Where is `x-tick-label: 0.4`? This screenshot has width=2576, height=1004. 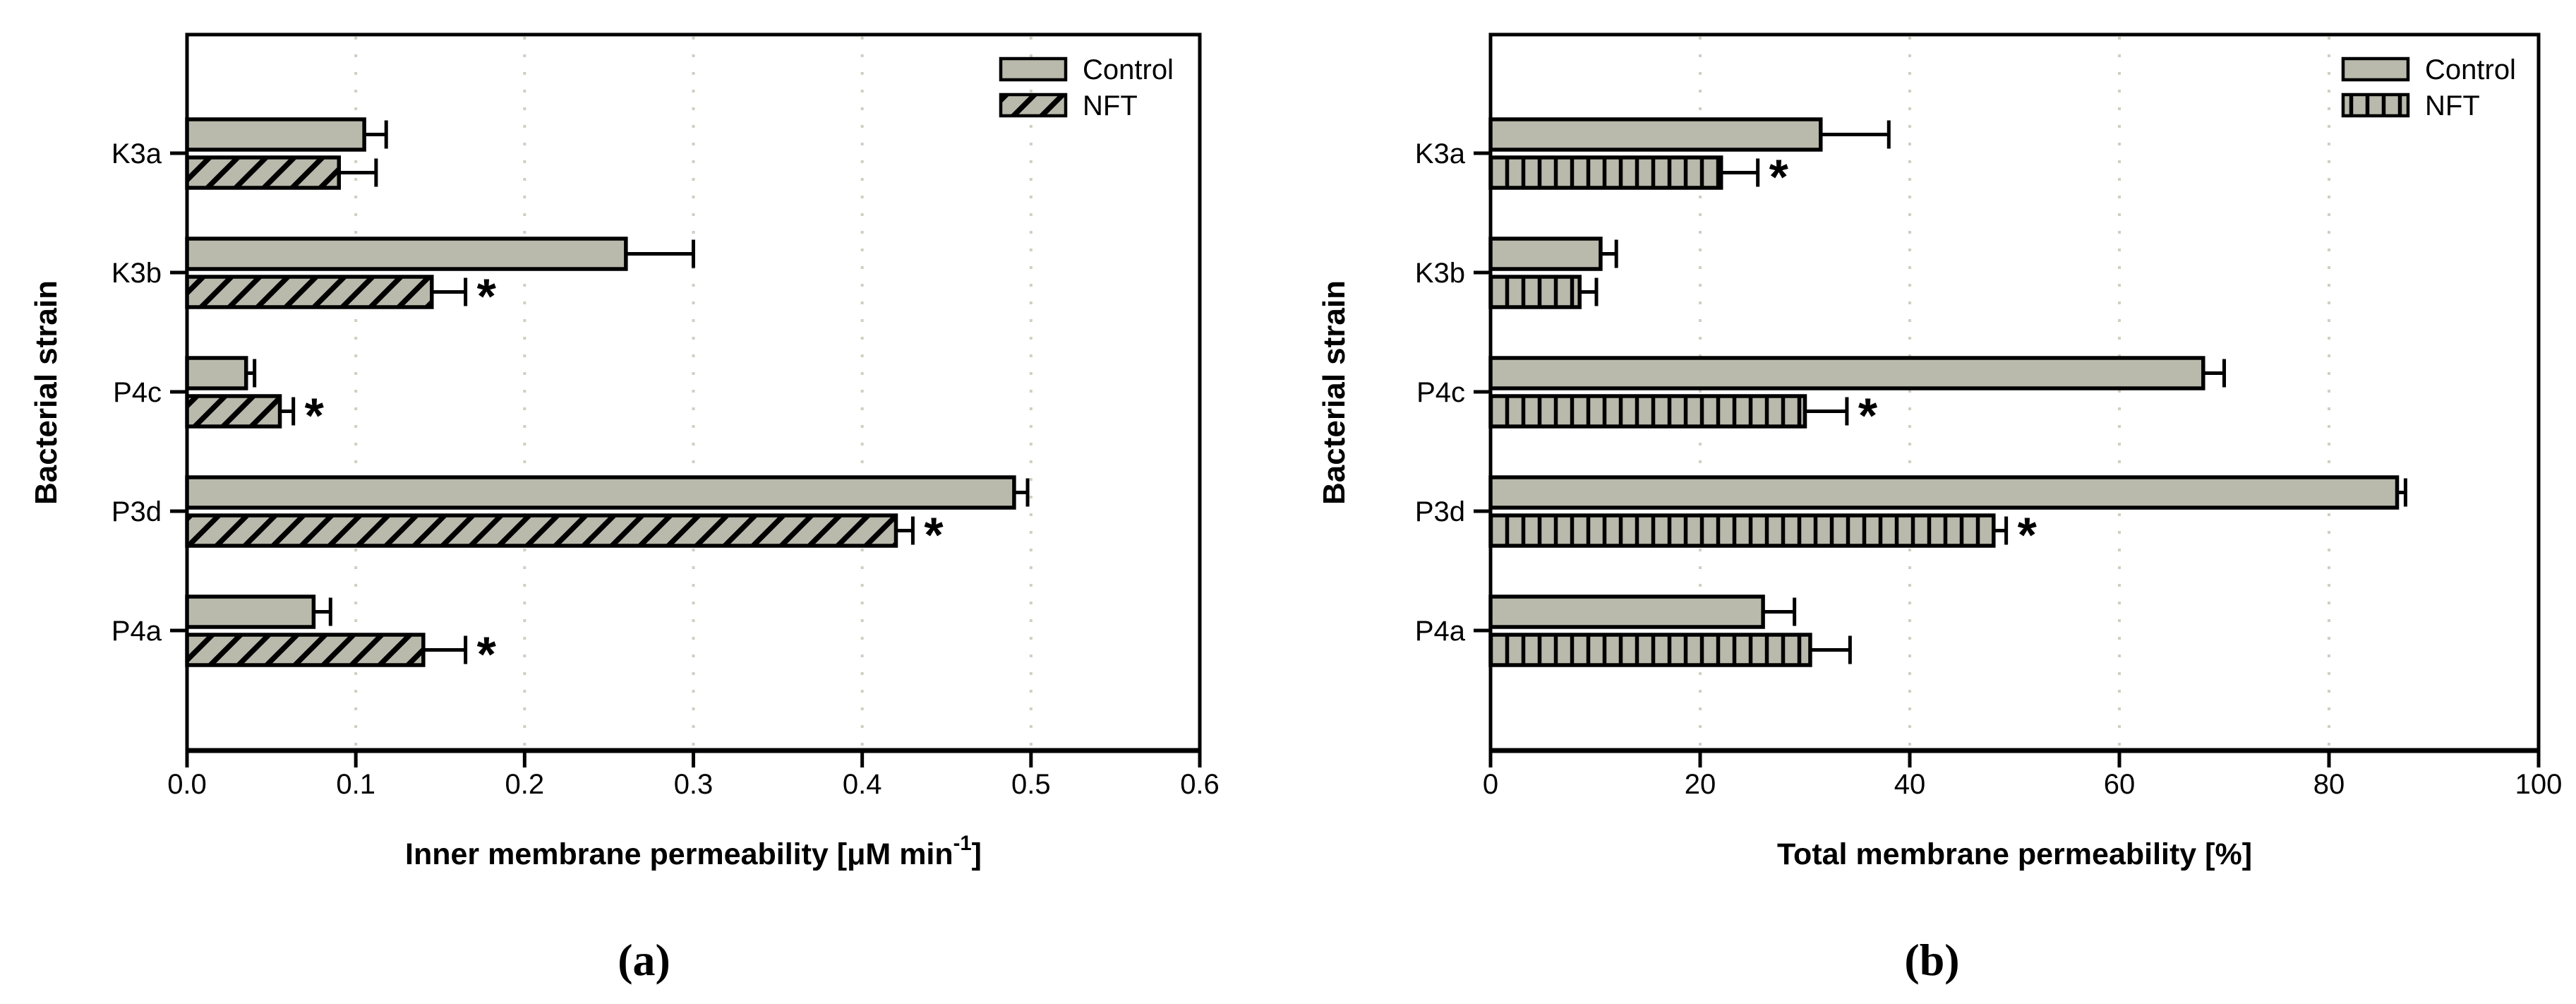
x-tick-label: 0.4 is located at coordinates (862, 784).